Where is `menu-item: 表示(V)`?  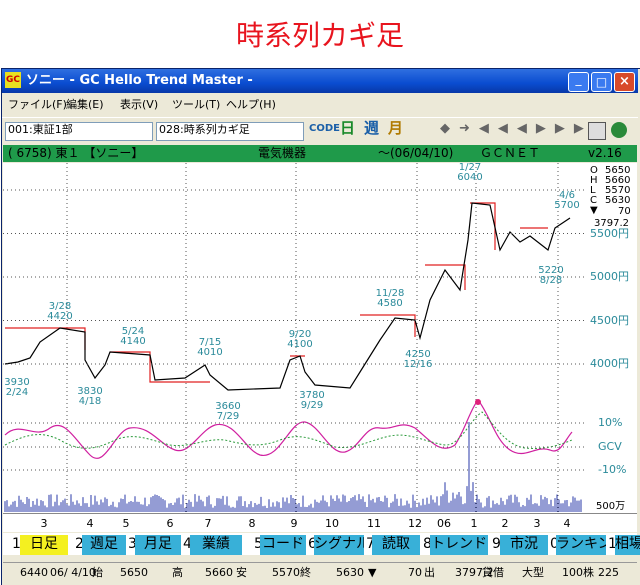
menu-item: 表示(V) is located at coordinates (139, 104).